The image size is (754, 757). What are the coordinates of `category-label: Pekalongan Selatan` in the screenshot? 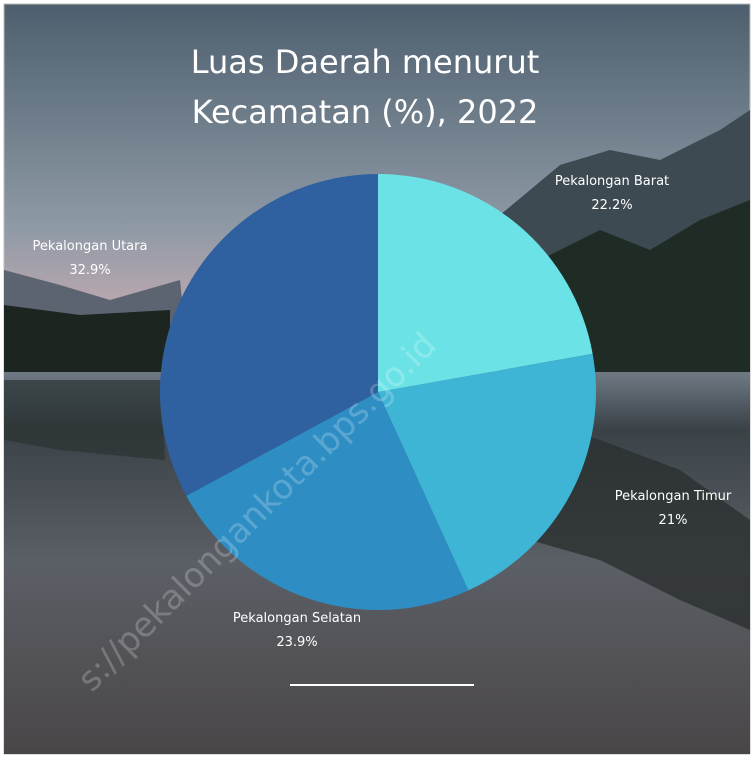 It's located at (297, 618).